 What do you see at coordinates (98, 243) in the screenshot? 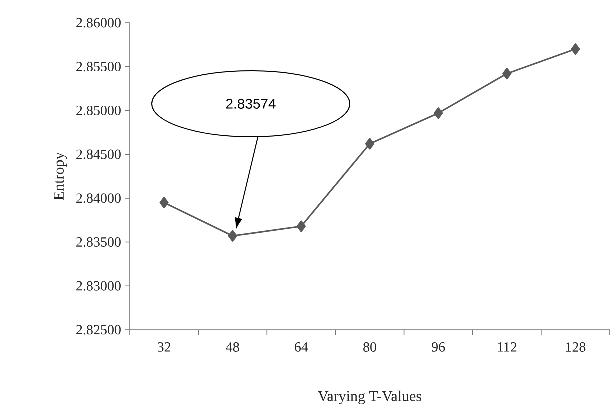
I see `y-tick-label: 2.83500` at bounding box center [98, 243].